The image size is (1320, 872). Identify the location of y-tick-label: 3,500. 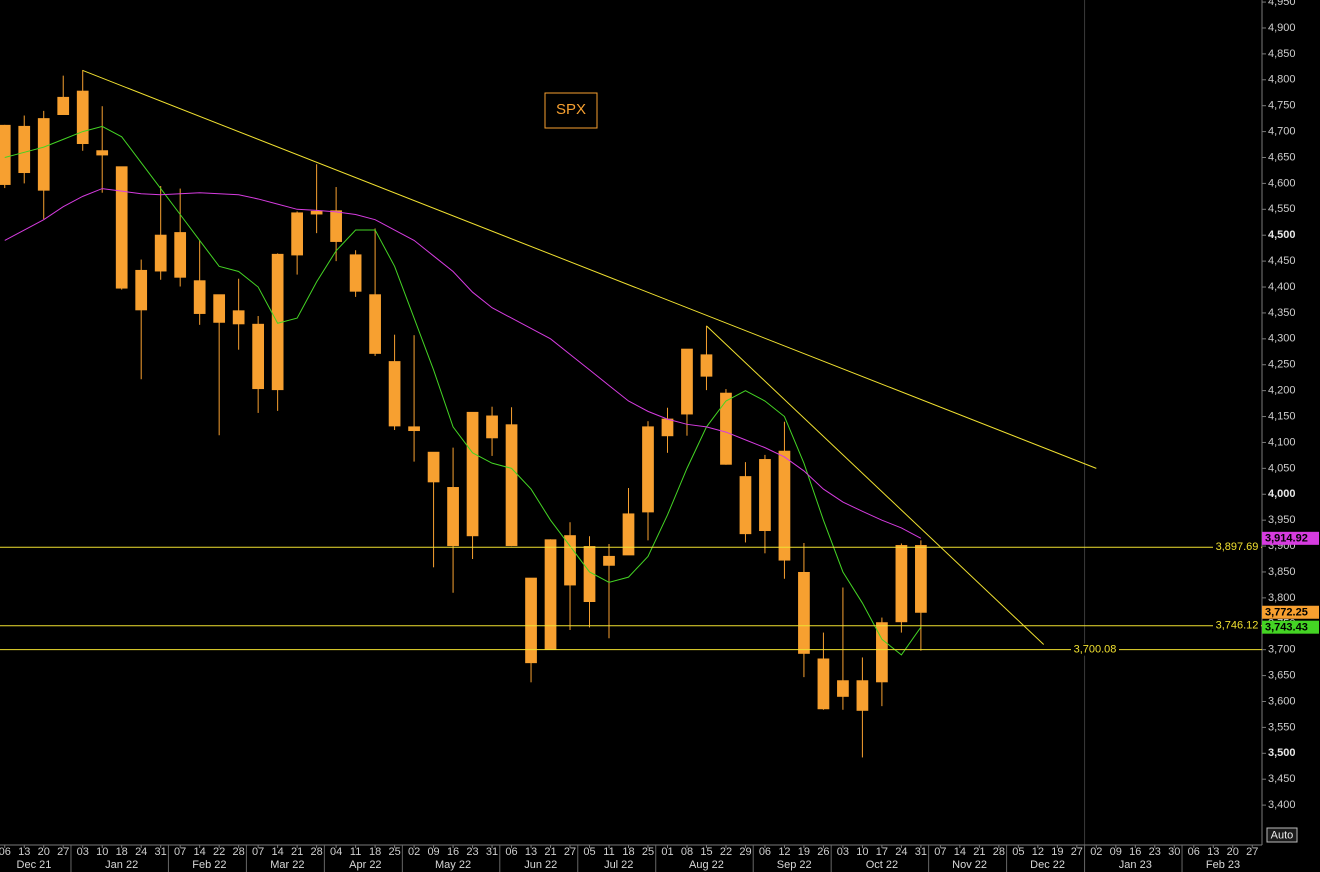
(1282, 753).